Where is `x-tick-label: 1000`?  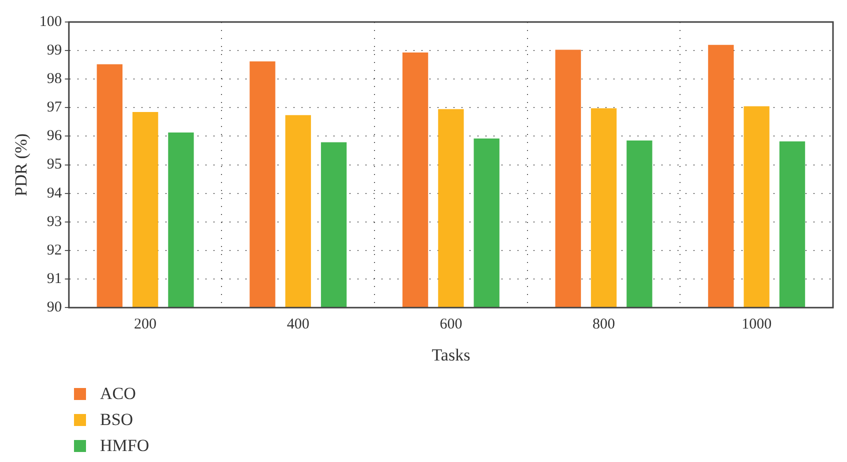 x-tick-label: 1000 is located at coordinates (757, 324).